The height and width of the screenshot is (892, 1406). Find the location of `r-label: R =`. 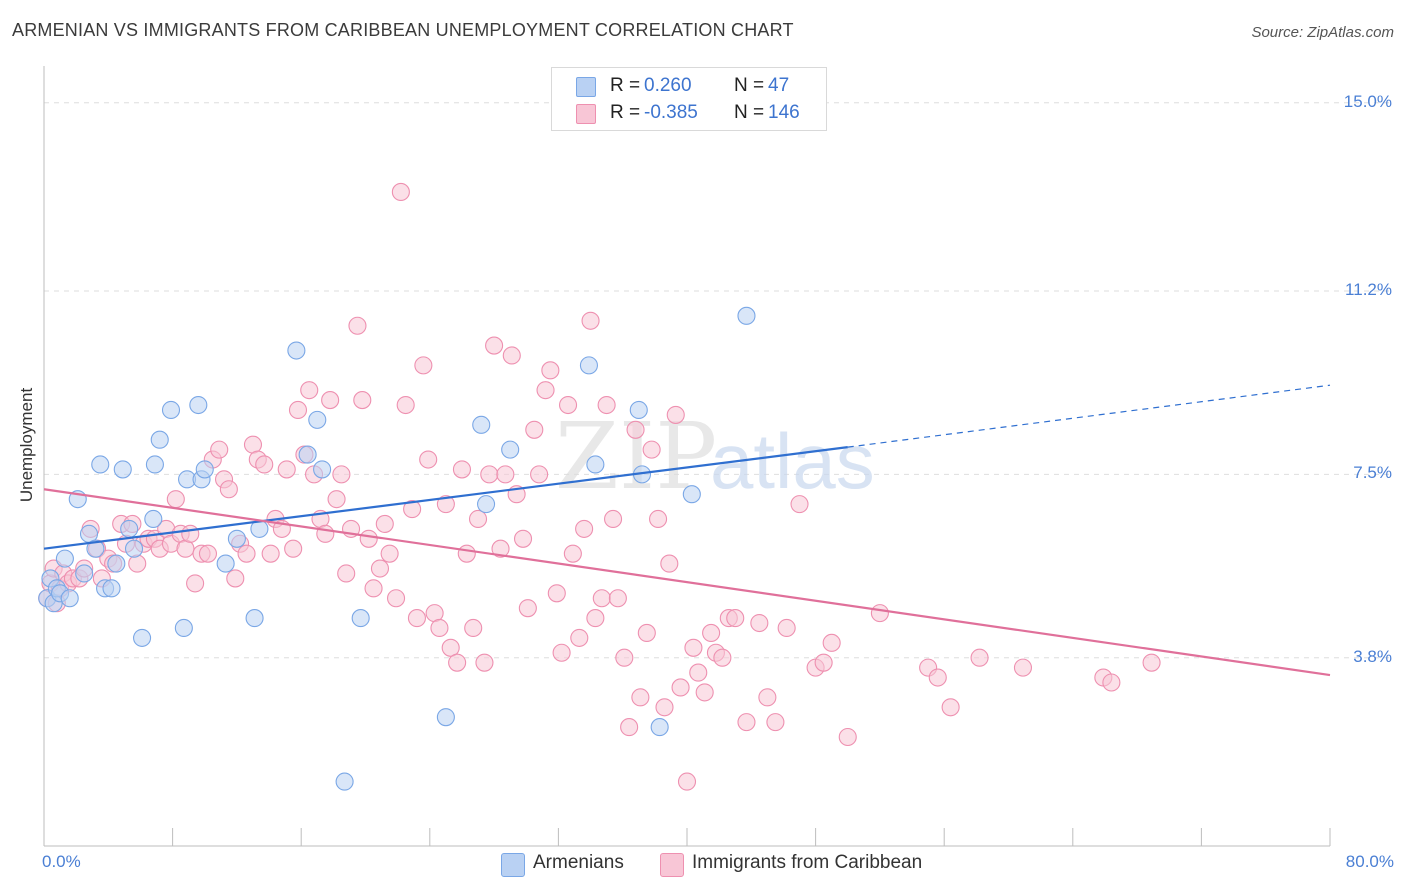

r-label: R = is located at coordinates (625, 85).